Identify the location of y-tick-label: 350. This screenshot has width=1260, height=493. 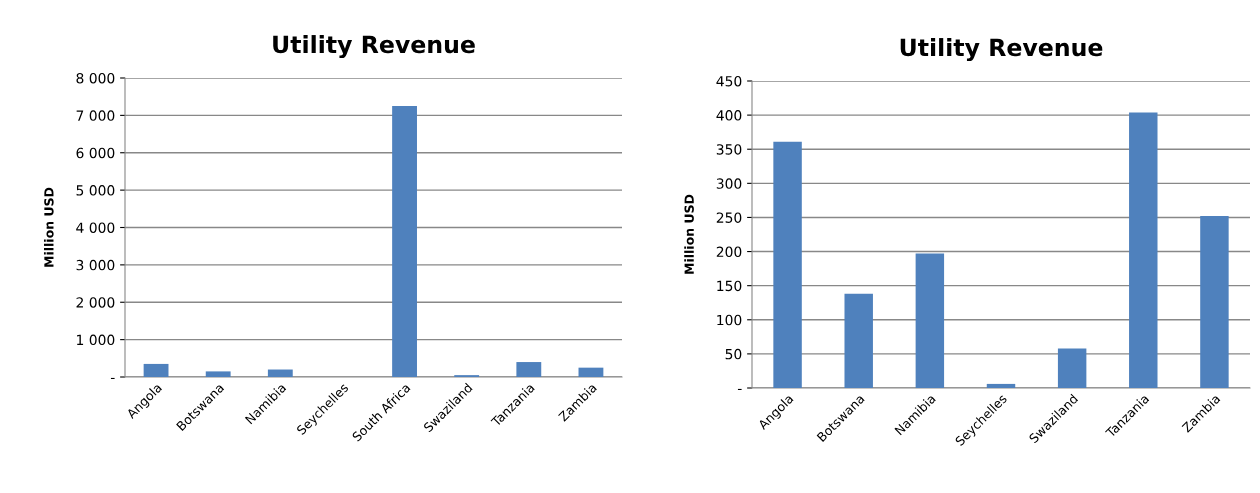
(729, 149).